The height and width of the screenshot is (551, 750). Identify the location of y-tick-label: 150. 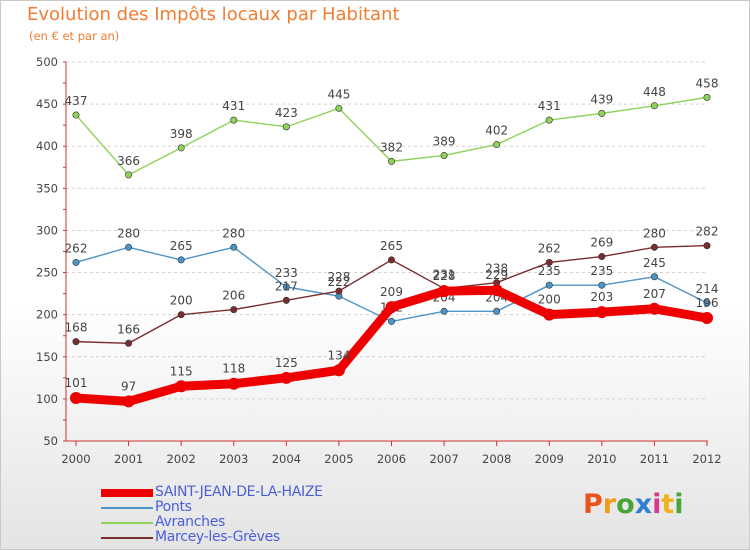
(47, 357).